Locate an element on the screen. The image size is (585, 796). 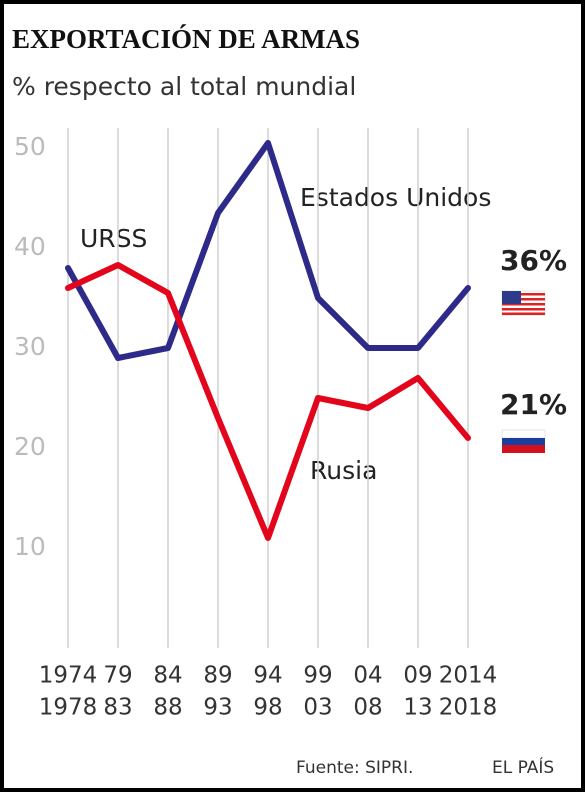
y-tick-label: 10 is located at coordinates (30, 546).